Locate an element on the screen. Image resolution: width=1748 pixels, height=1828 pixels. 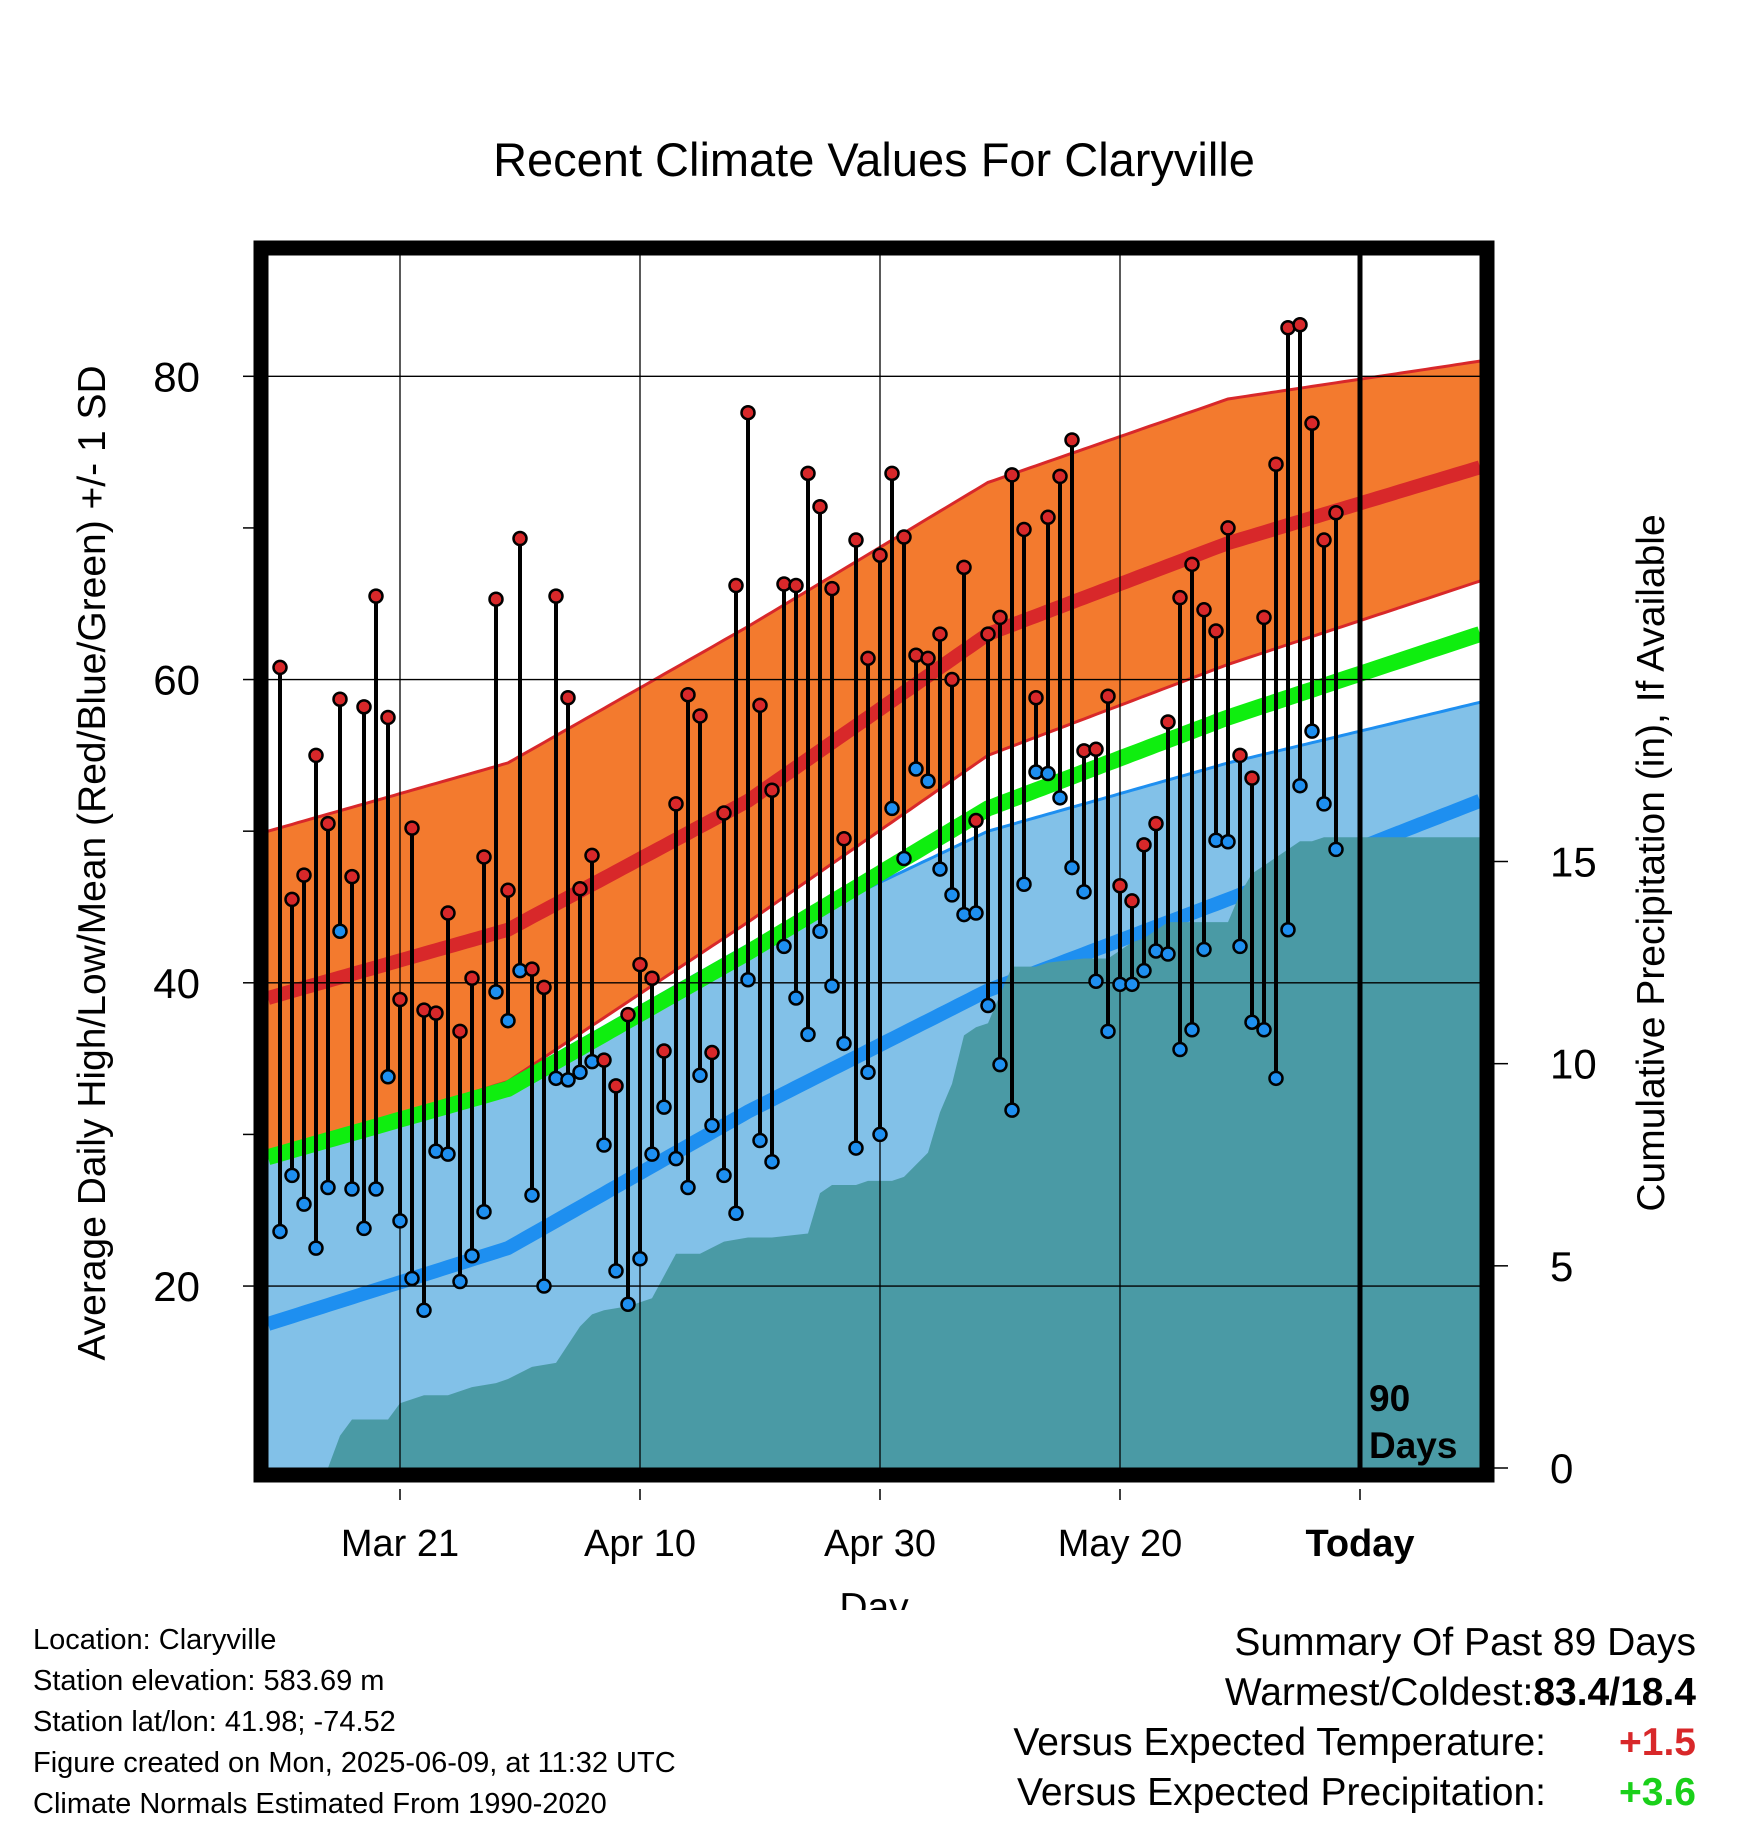
precip-deviation-value: +3.6 is located at coordinates (1657, 1792).